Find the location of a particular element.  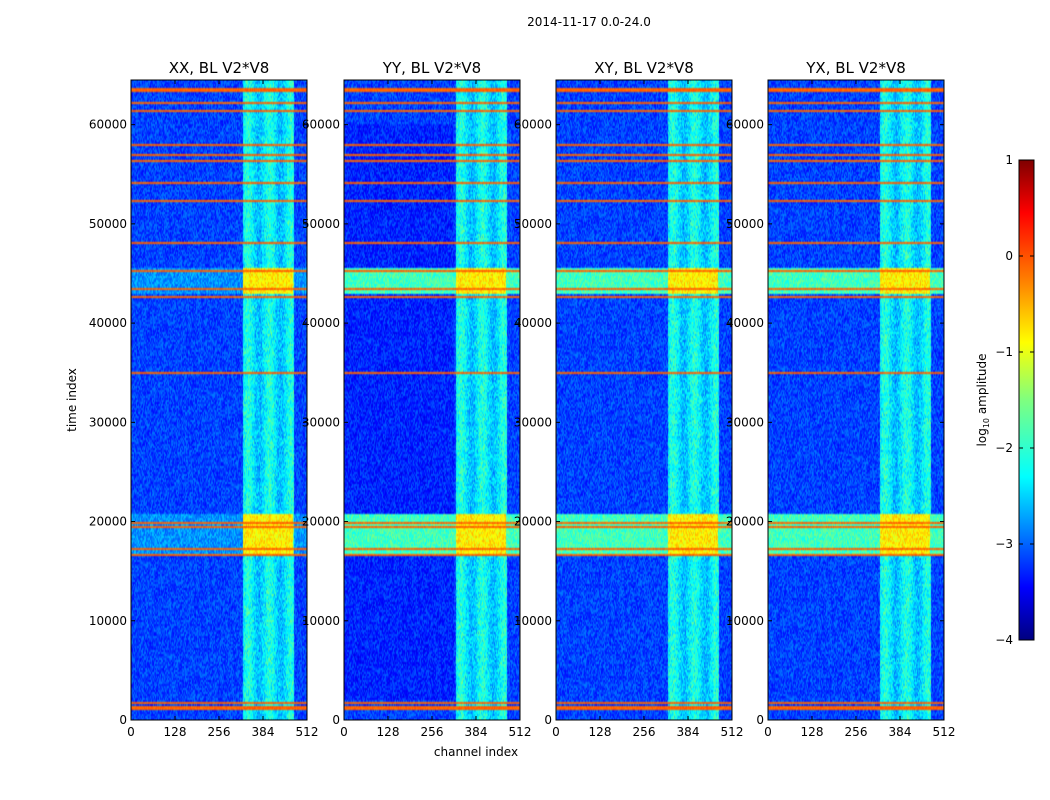

figure-suptitle: 2014-11-17 0.0-24.0 is located at coordinates (589, 22).